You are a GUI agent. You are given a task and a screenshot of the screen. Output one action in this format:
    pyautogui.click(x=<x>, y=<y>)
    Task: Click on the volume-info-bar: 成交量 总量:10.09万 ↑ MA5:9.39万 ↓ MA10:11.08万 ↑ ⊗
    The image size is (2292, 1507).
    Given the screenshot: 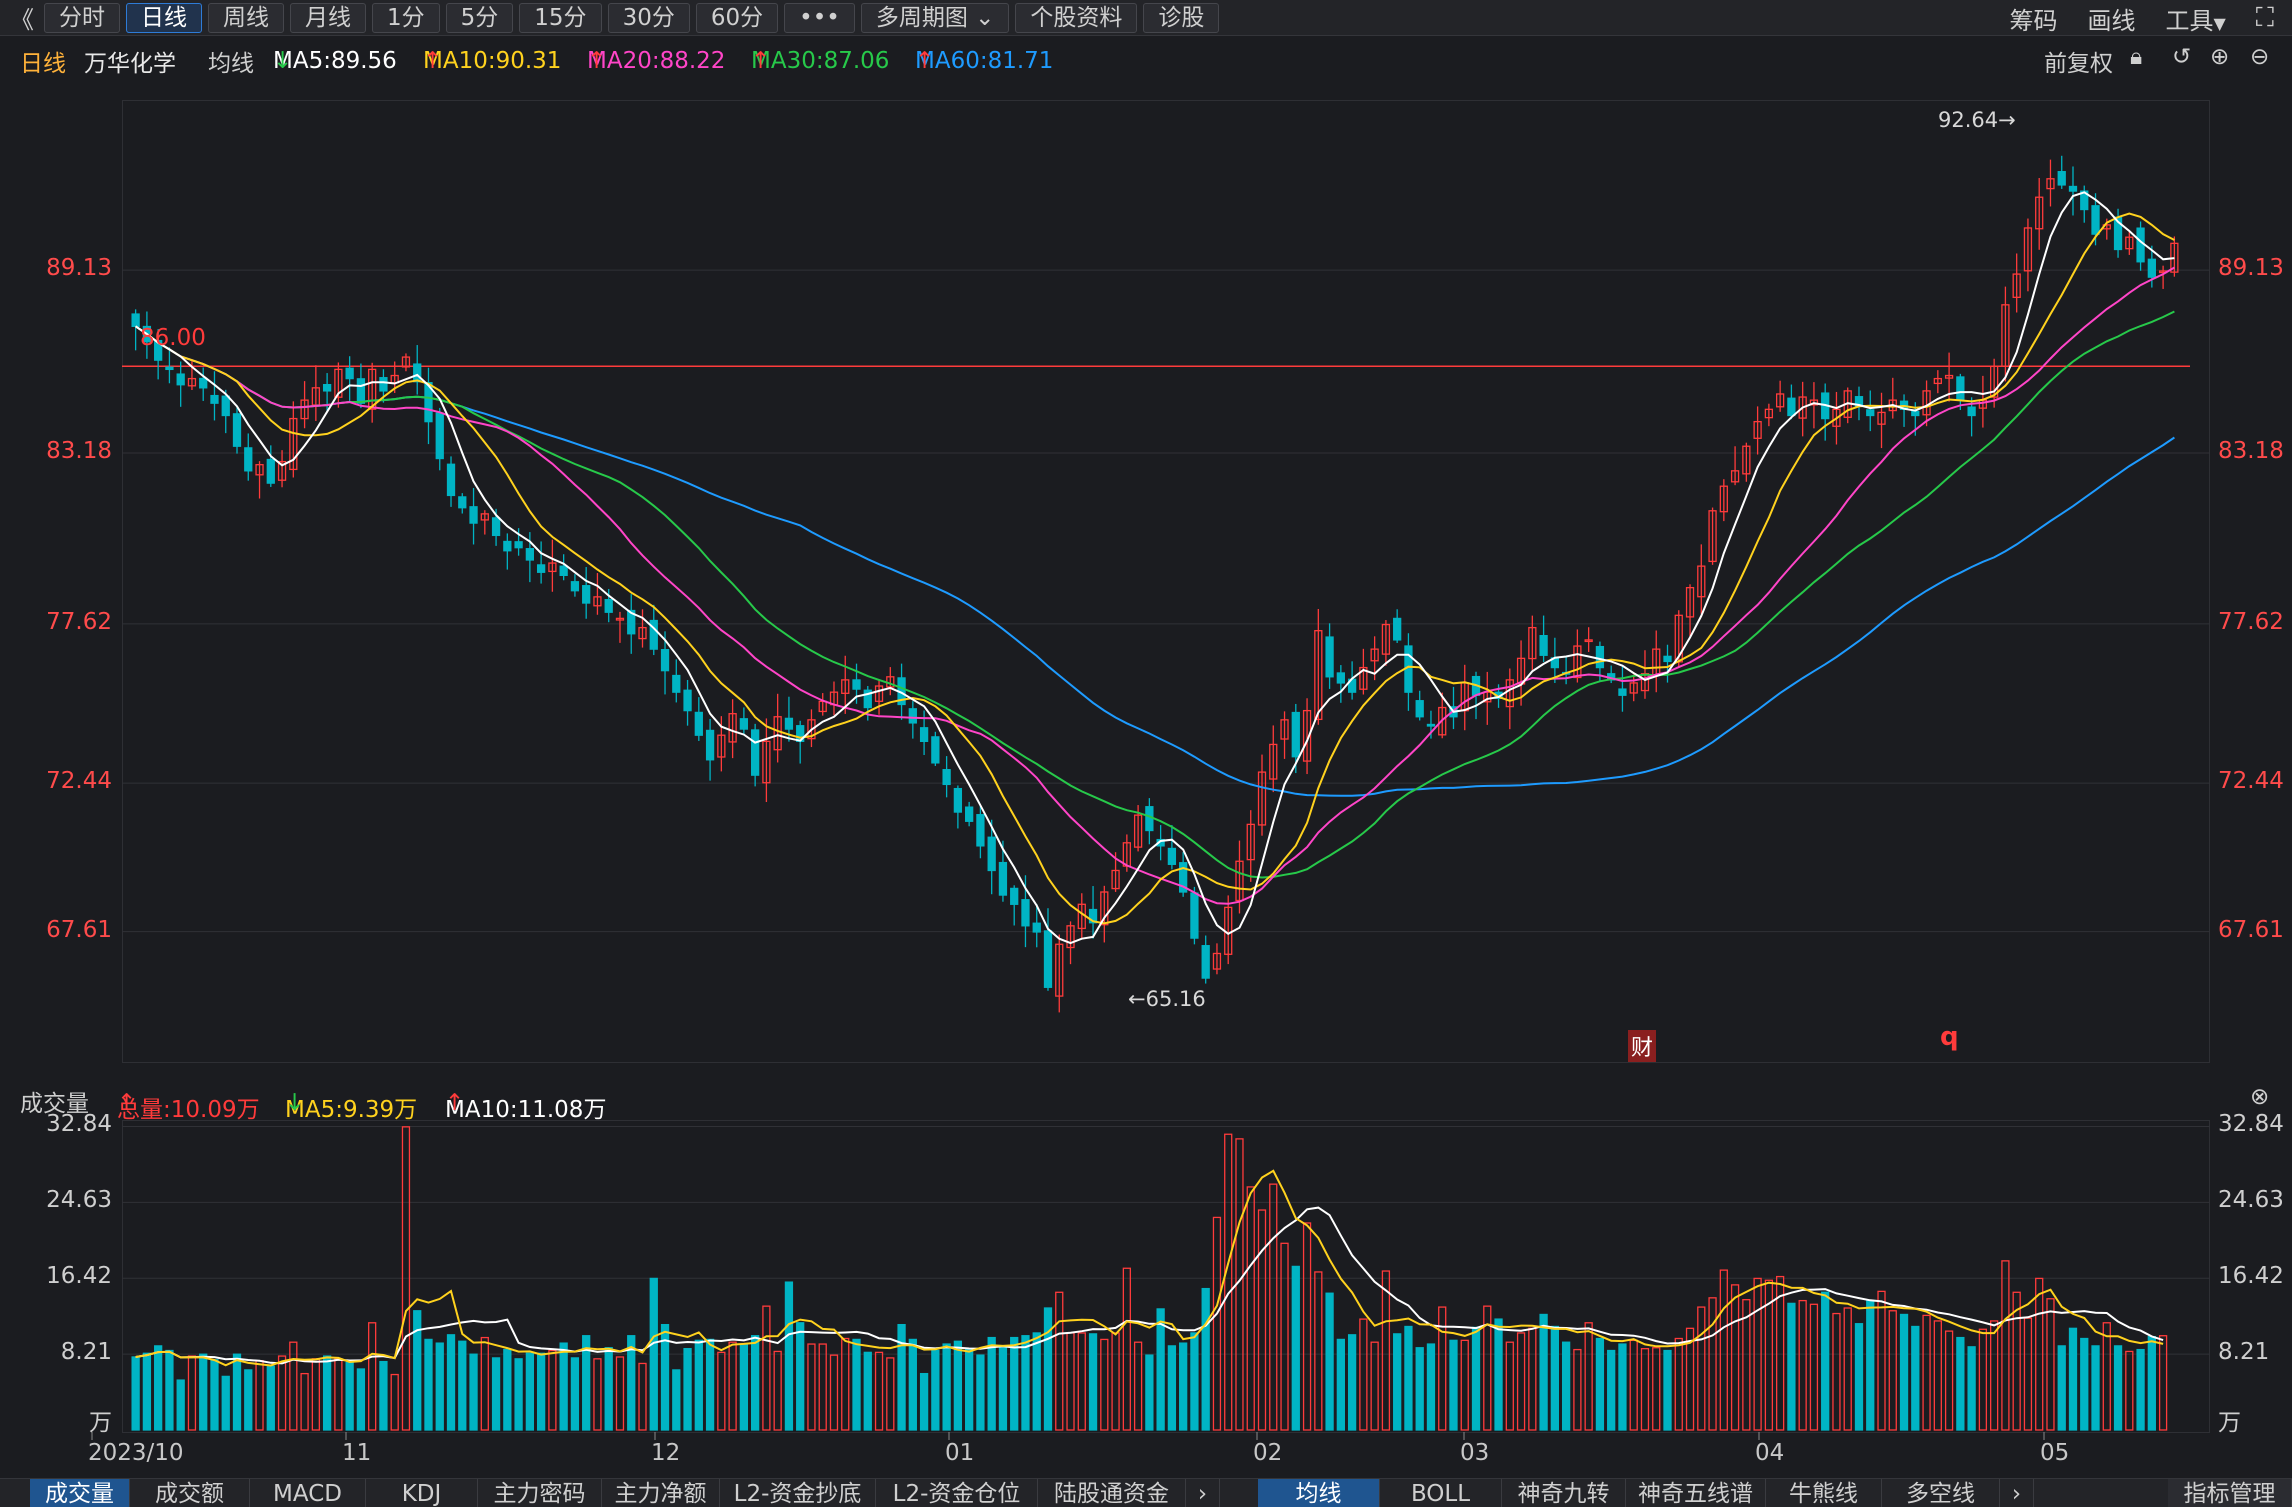 What is the action you would take?
    pyautogui.click(x=1146, y=1100)
    